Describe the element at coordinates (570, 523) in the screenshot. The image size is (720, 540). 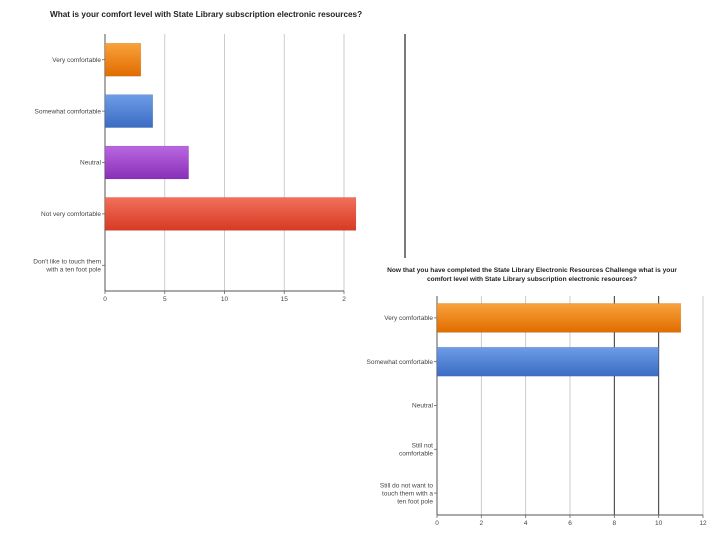
I see `c2-tick-label-3: 6` at that location.